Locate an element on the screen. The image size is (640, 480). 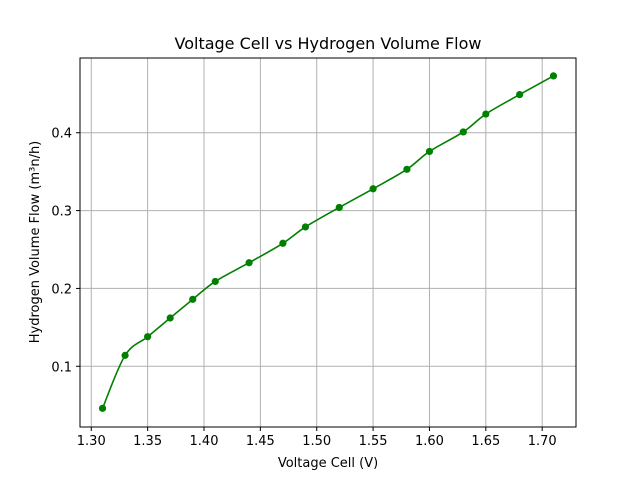
y-axis-label: Hydrogen Volume Flow (m³n/h) is located at coordinates (35, 242).